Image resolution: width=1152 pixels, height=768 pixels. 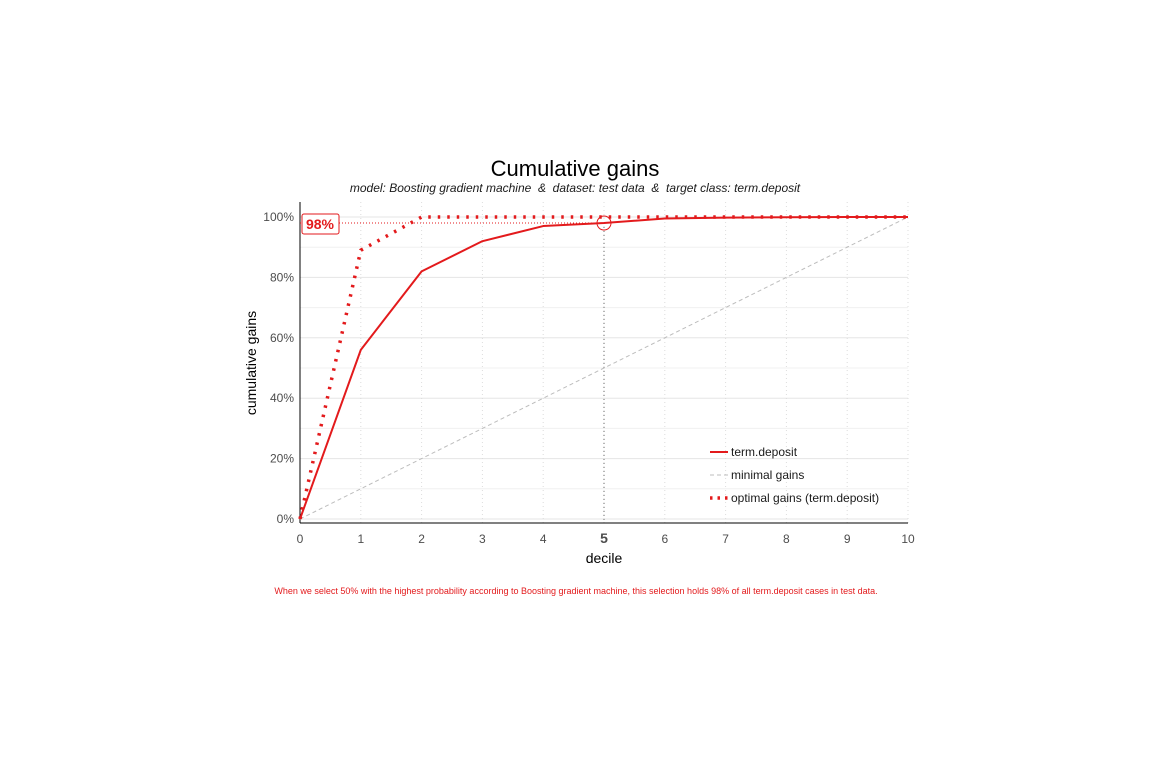 What do you see at coordinates (482, 539) in the screenshot?
I see `x-tick-label: 3` at bounding box center [482, 539].